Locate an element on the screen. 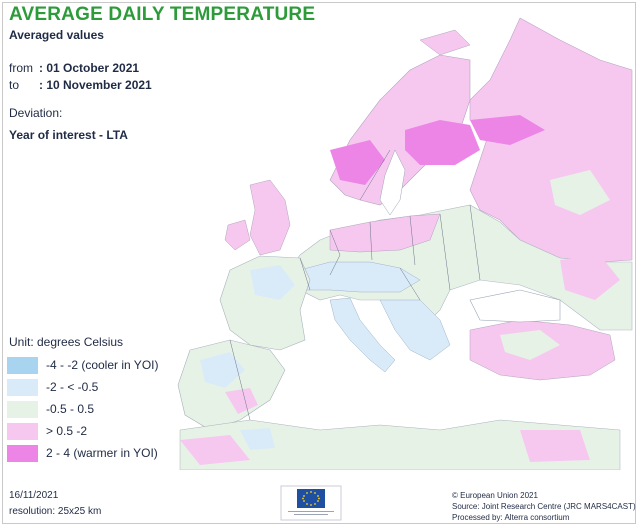 This screenshot has height=528, width=640. legend-item: 2 - 4 (warmer in YOI) is located at coordinates (82, 453).